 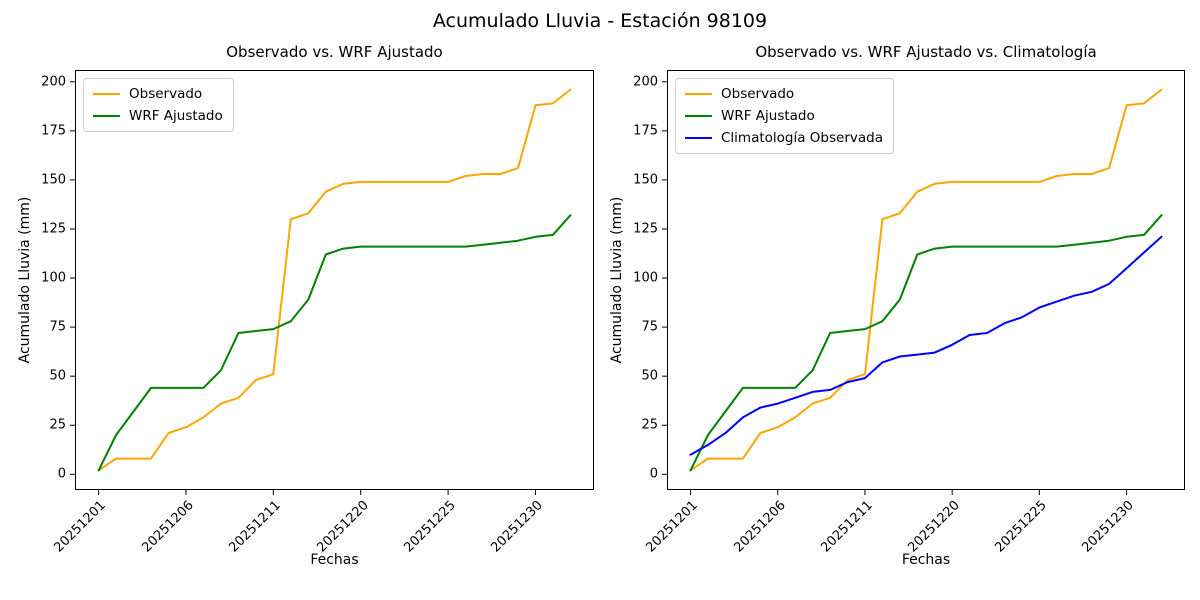 What do you see at coordinates (926, 560) in the screenshot?
I see `subplot-right-xlabel: Fechas` at bounding box center [926, 560].